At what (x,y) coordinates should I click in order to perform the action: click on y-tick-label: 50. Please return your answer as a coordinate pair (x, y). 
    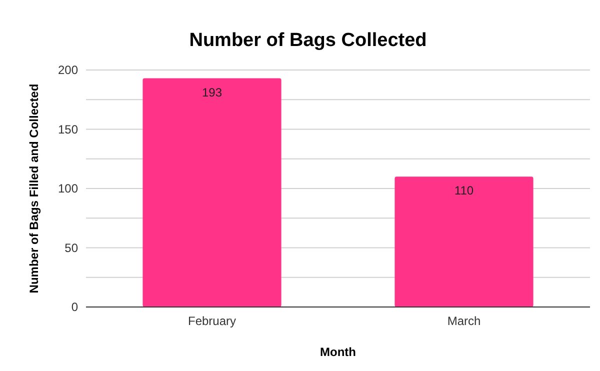
    Looking at the image, I should click on (71, 247).